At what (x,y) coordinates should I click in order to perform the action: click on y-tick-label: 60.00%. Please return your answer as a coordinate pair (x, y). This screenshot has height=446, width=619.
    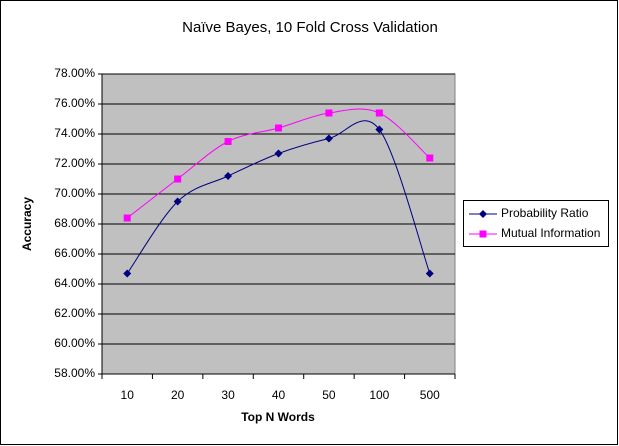
    Looking at the image, I should click on (74, 343).